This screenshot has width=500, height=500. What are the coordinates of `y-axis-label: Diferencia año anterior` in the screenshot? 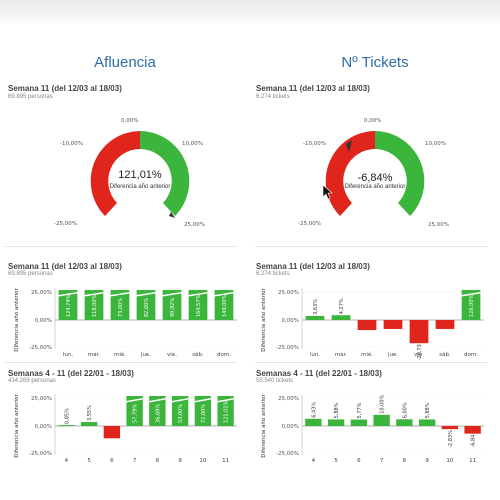 It's located at (264, 425).